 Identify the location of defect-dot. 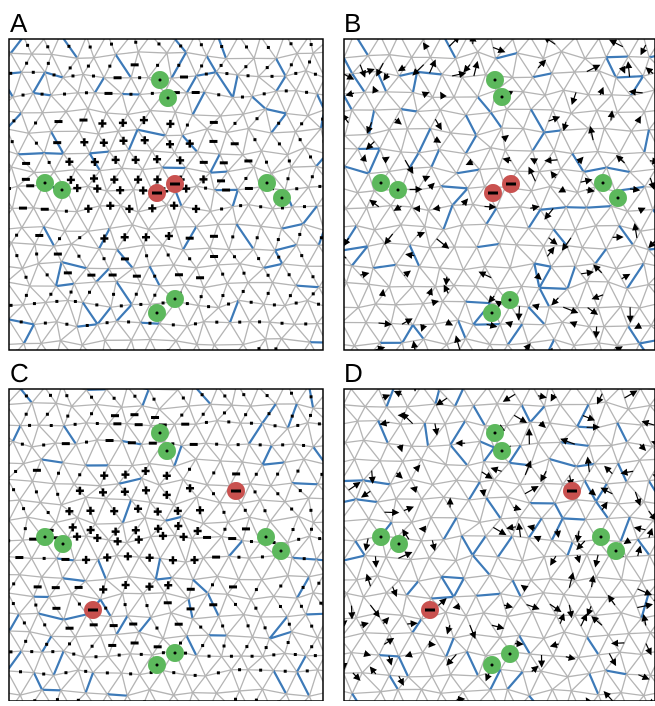
(266, 537).